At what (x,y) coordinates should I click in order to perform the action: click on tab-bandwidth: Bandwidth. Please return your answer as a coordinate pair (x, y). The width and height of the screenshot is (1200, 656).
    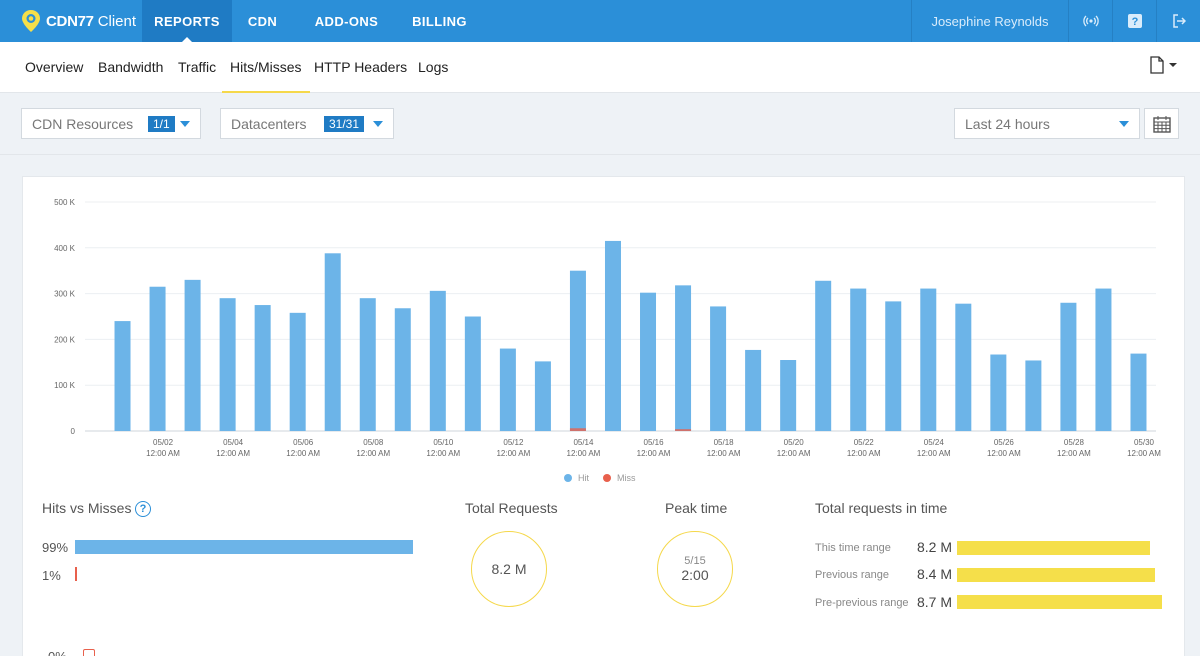
    Looking at the image, I should click on (131, 67).